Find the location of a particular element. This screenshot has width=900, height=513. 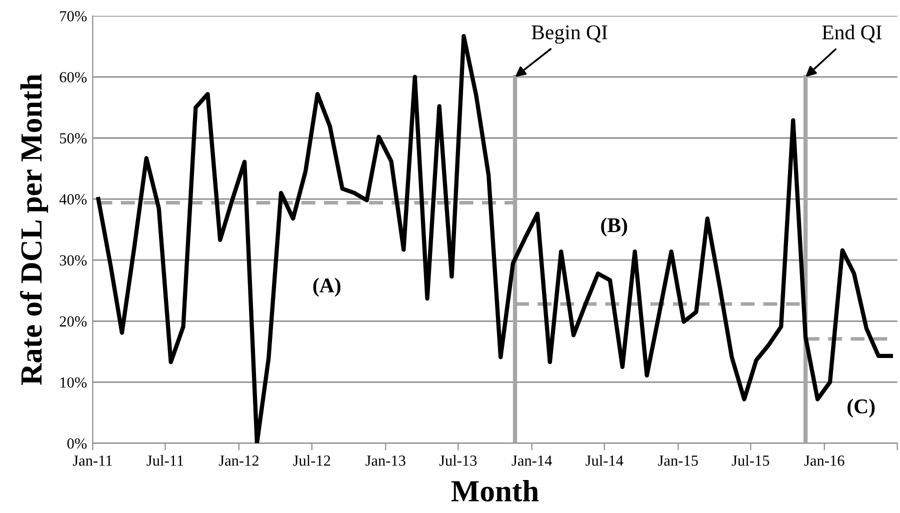

x-tick-label: Jul-14 is located at coordinates (605, 460).